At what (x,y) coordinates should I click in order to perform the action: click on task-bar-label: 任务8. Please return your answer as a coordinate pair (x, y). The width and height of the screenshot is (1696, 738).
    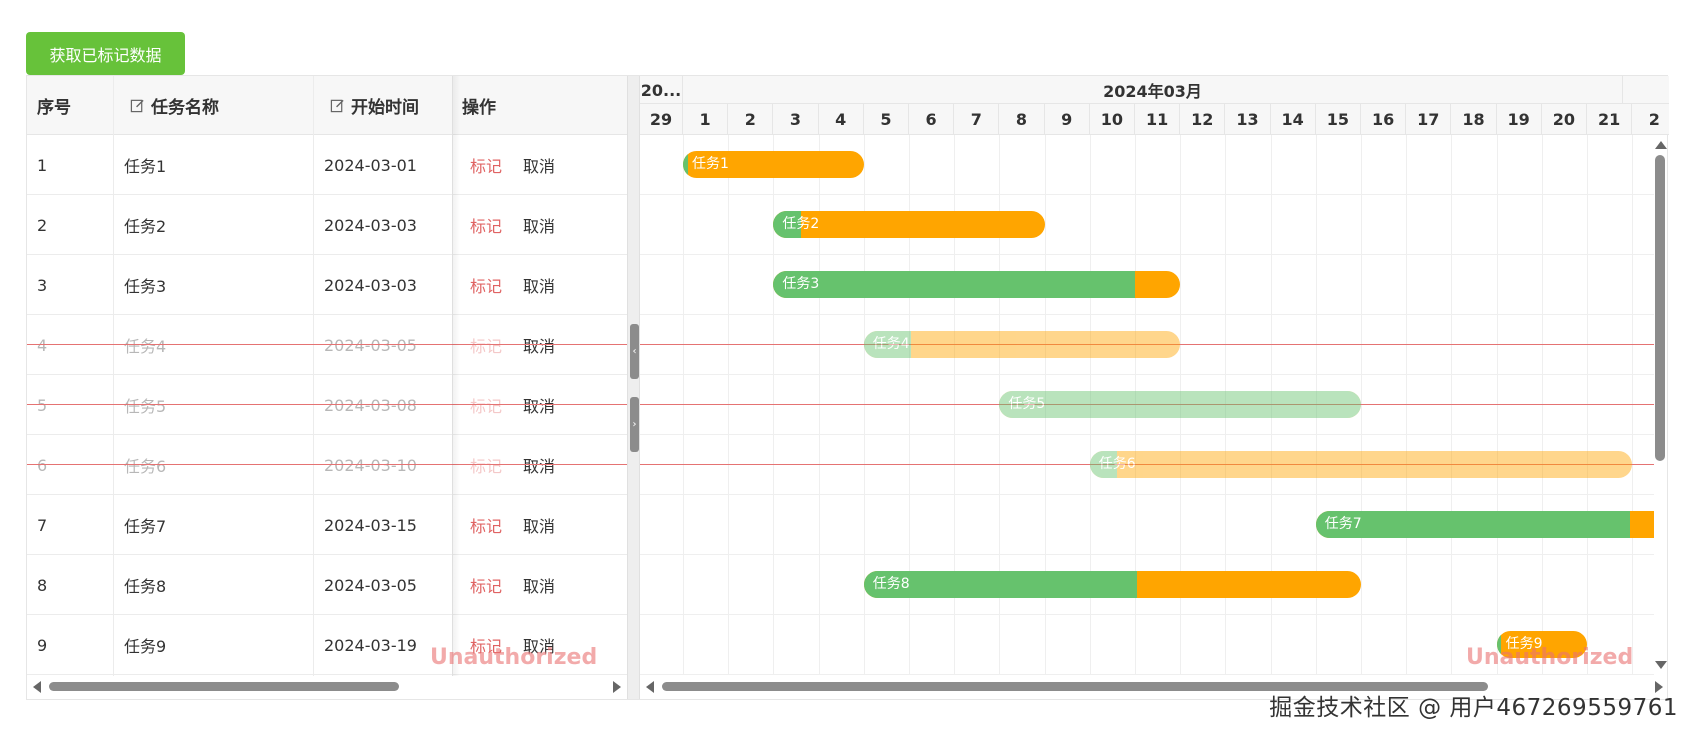
    Looking at the image, I should click on (891, 584).